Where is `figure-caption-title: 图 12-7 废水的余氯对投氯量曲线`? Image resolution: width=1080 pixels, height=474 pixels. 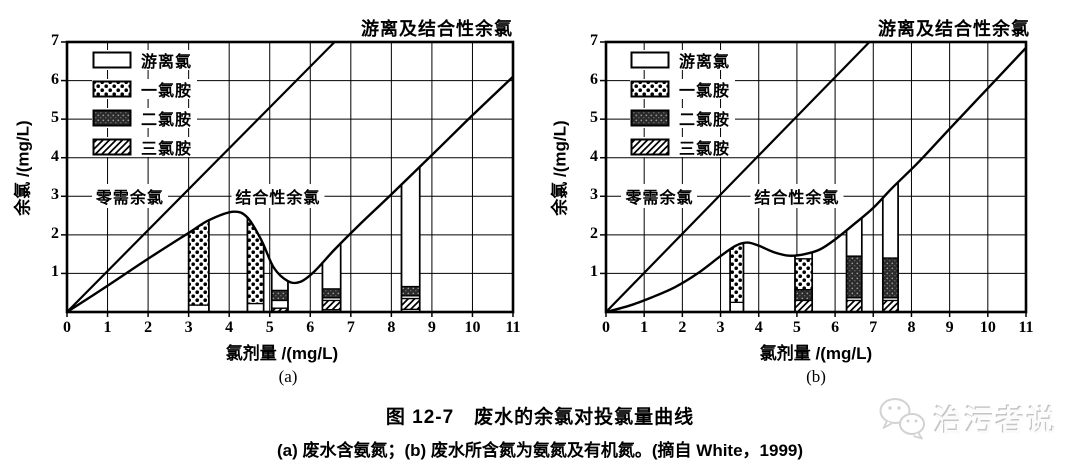
figure-caption-title: 图 12-7 废水的余氯对投氯量曲线 is located at coordinates (540, 417).